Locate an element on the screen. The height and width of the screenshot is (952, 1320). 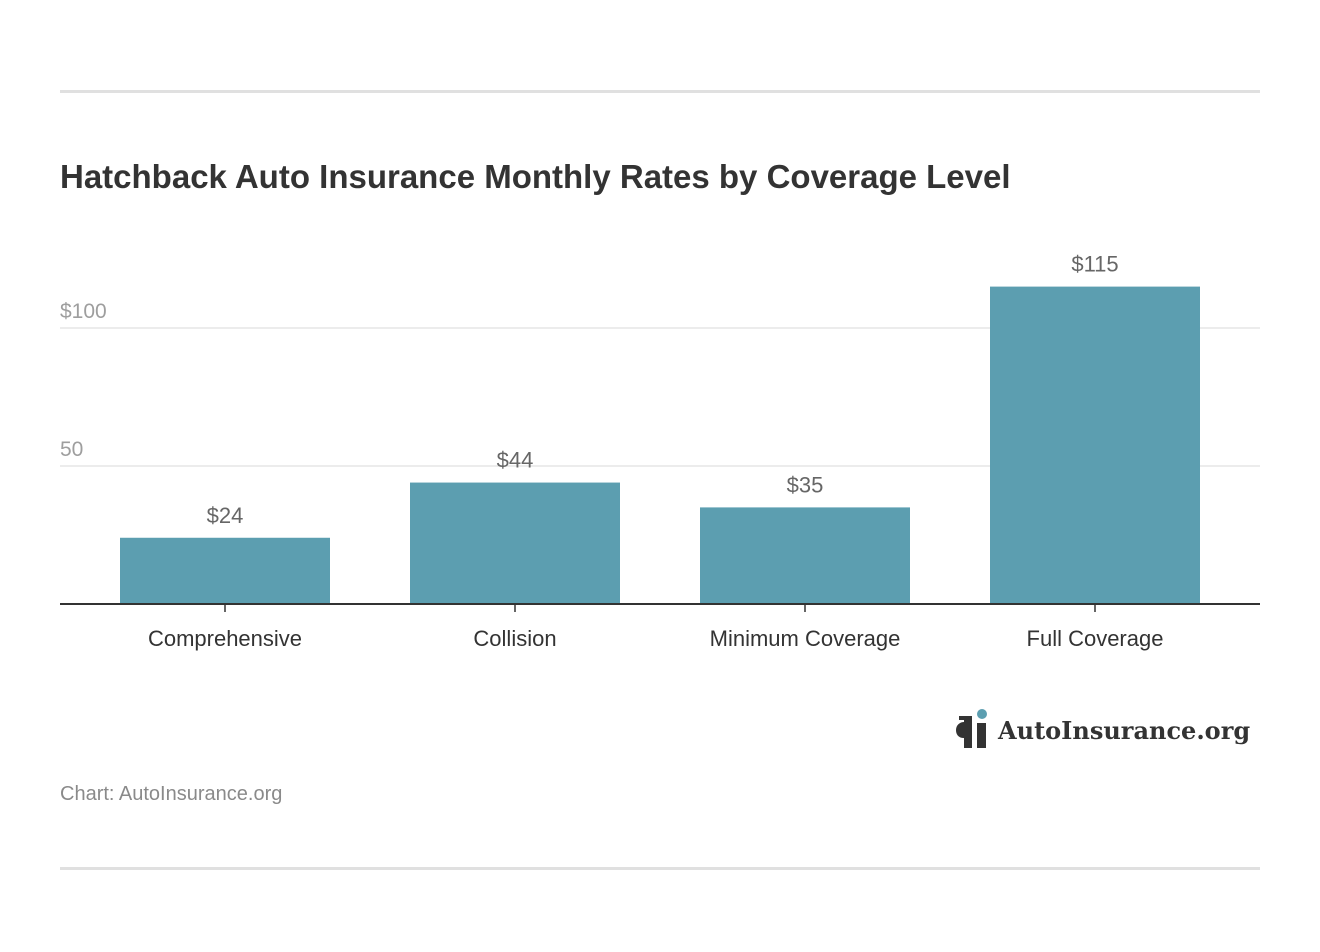
bar-value-label: $35 is located at coordinates (805, 484).